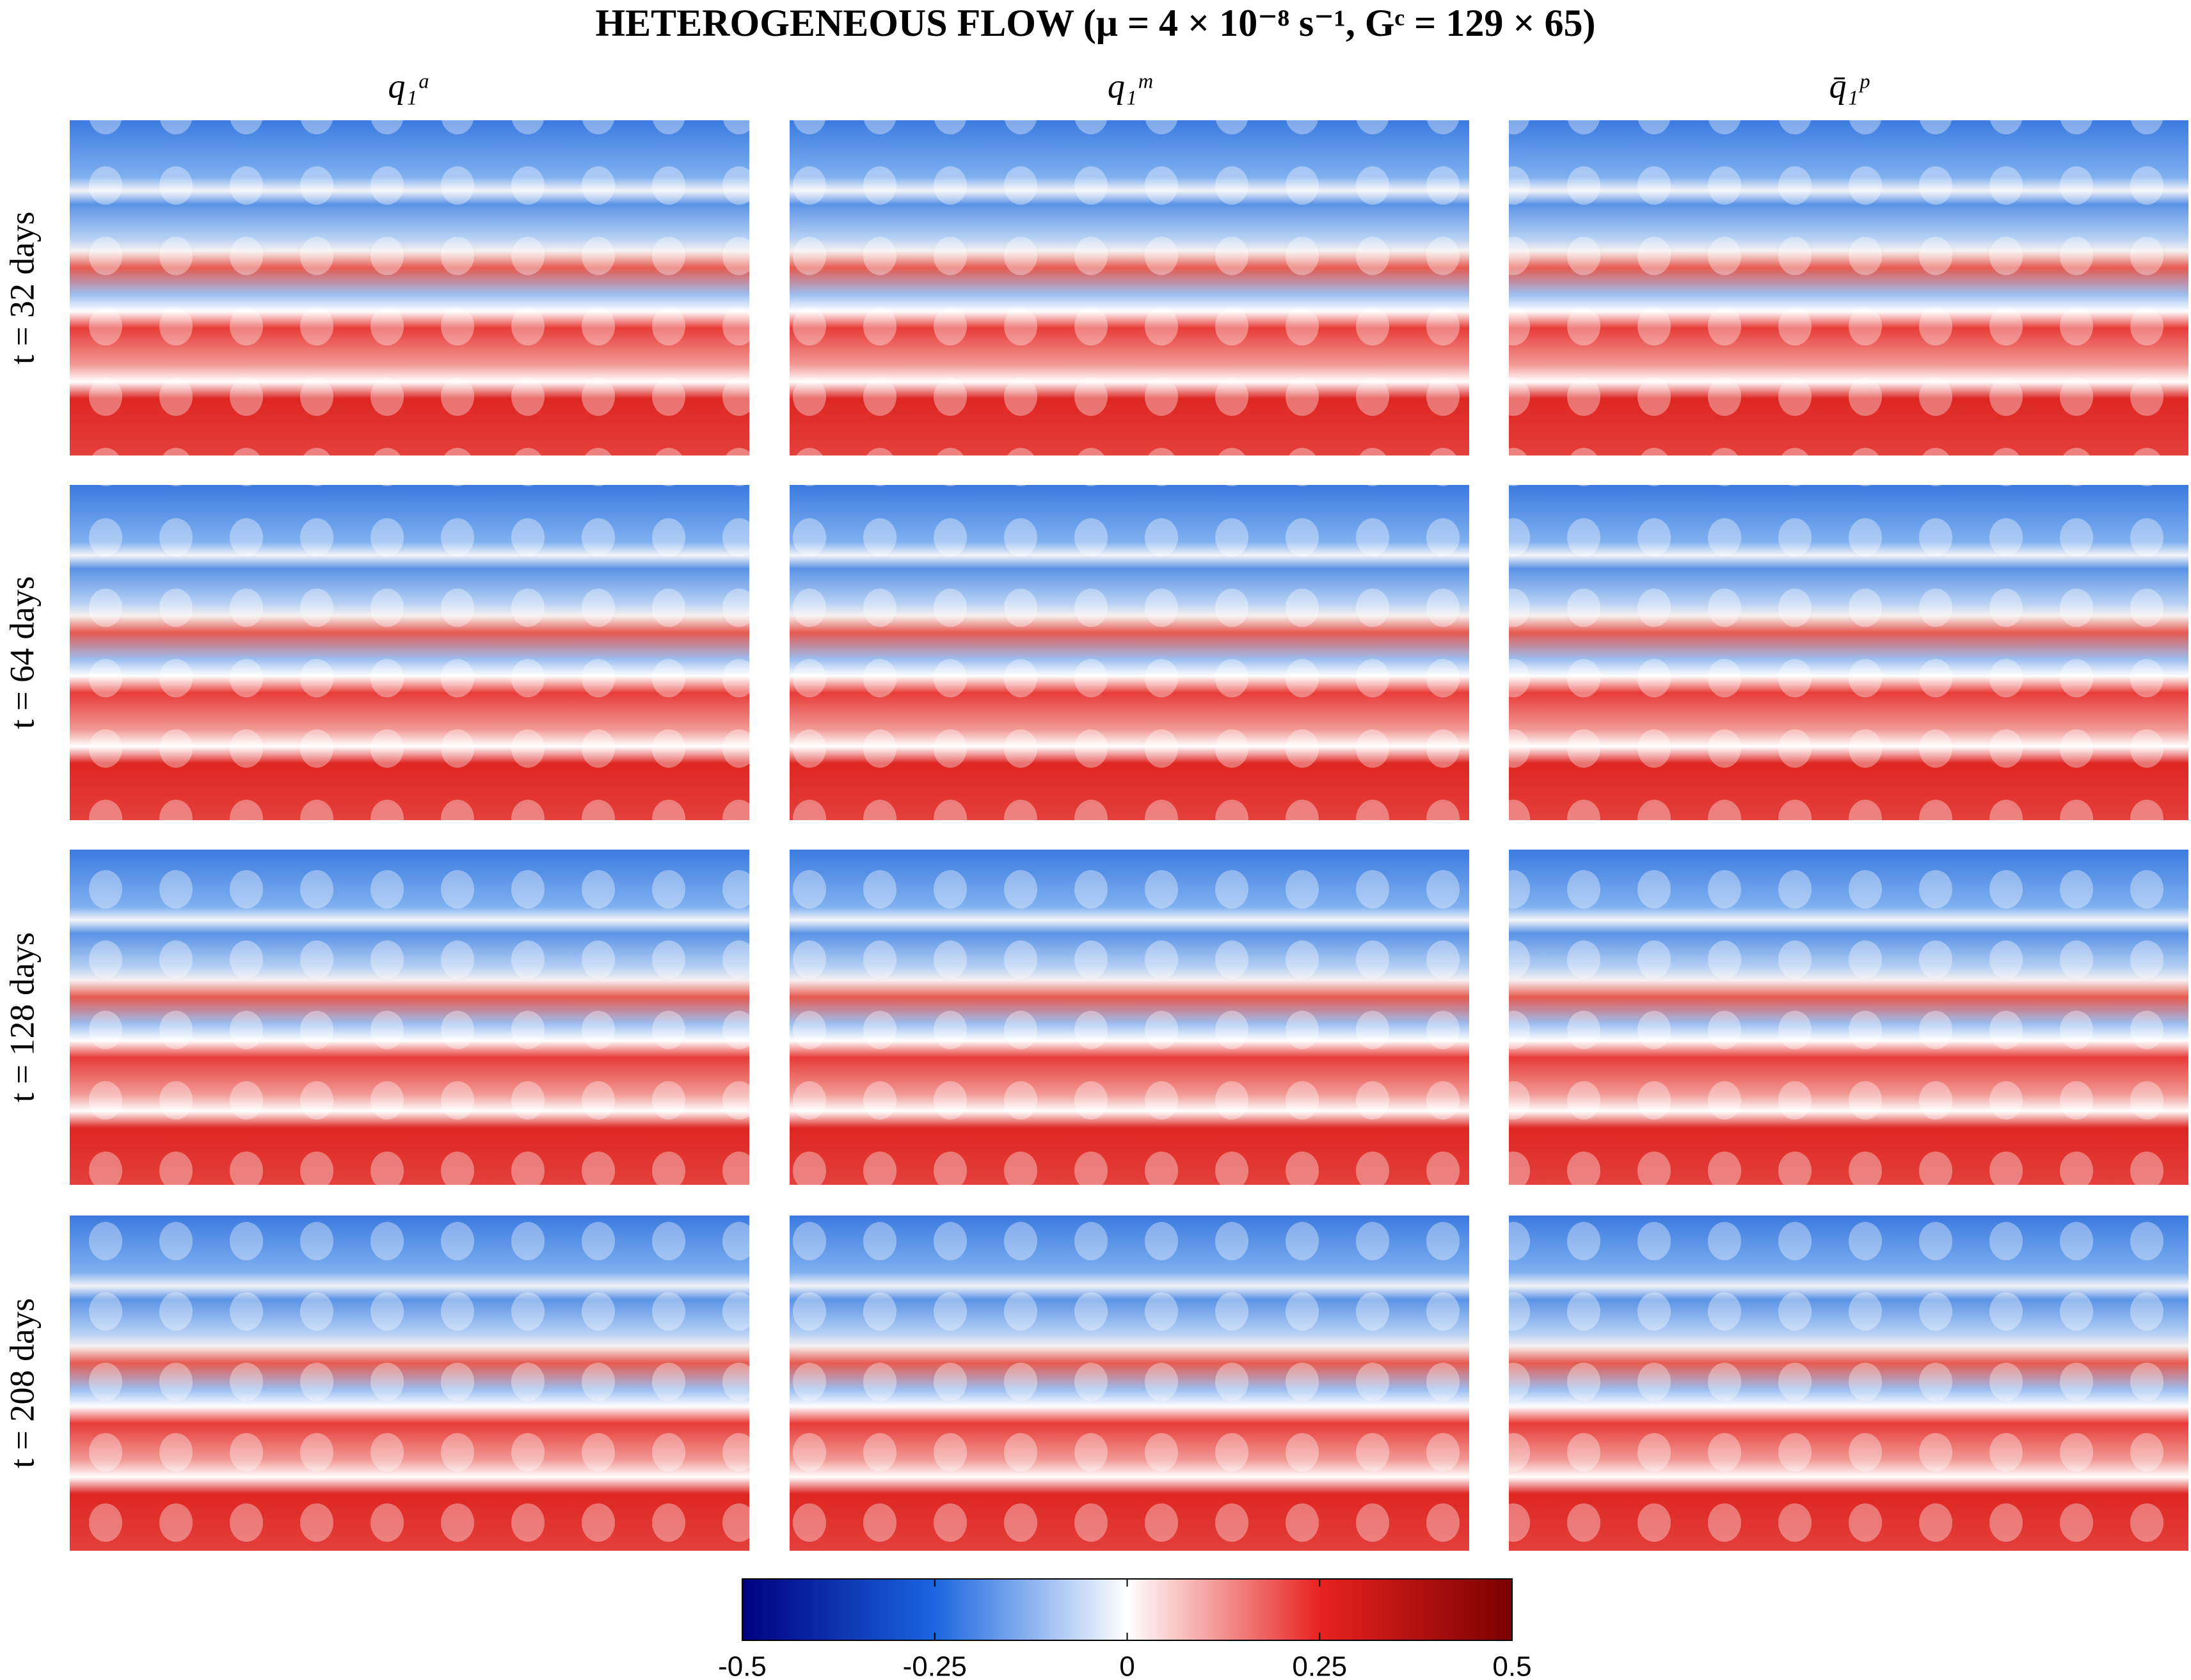 This screenshot has width=2191, height=1680. I want to click on row-label: t = 128 days, so click(22, 1017).